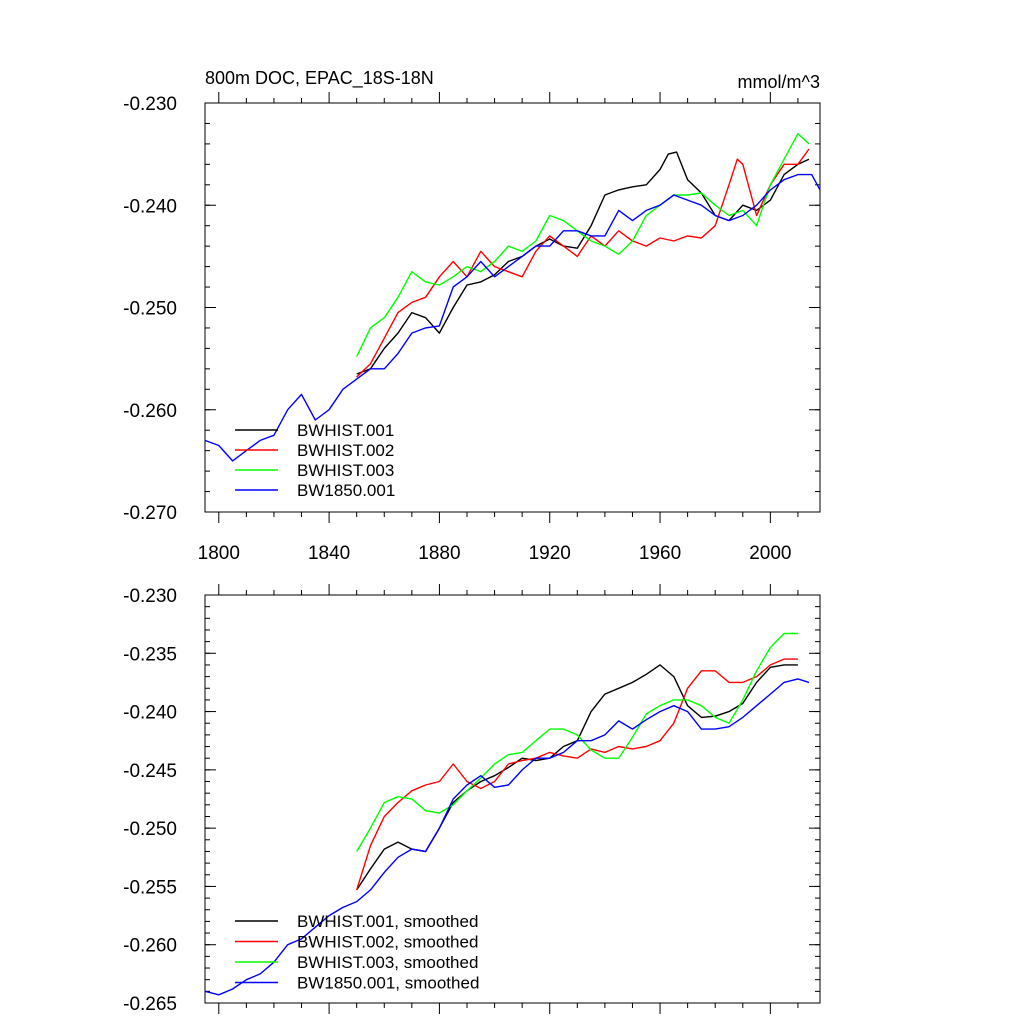 Image resolution: width=1024 pixels, height=1024 pixels. Describe the element at coordinates (550, 553) in the screenshot. I see `x-tick-label: 1920` at that location.